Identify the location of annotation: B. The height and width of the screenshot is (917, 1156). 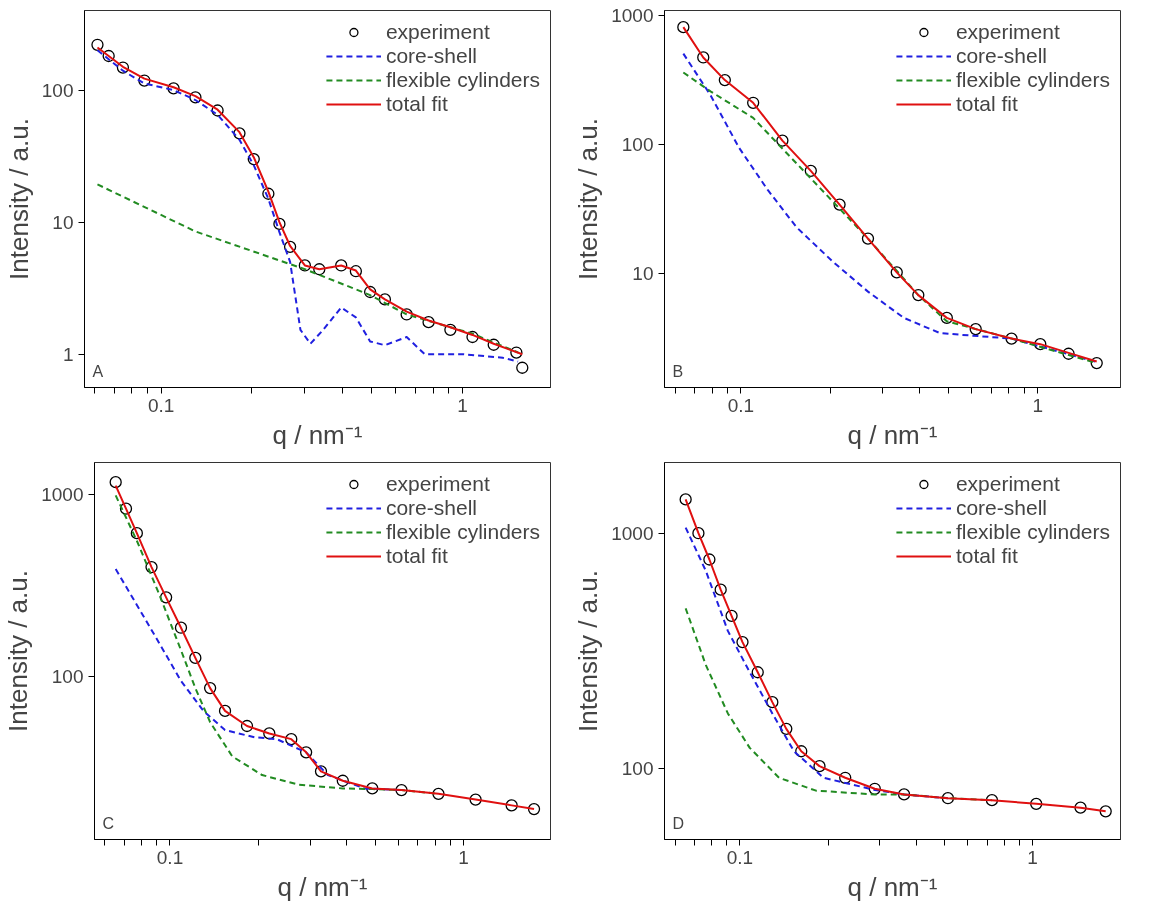
(678, 371).